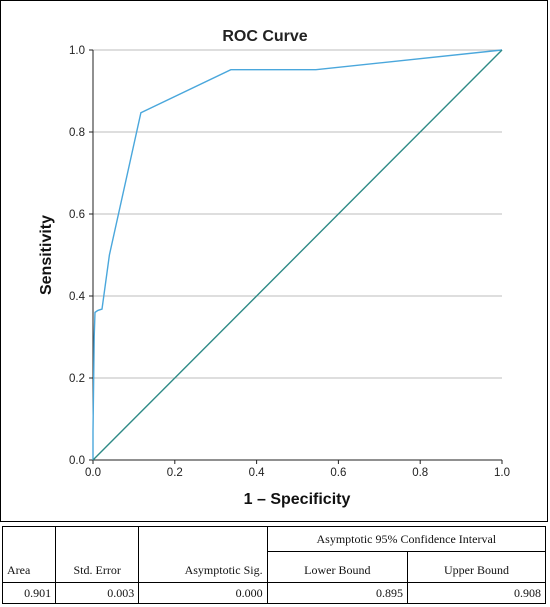 The image size is (550, 607). What do you see at coordinates (29, 554) in the screenshot?
I see `area-header: Area` at bounding box center [29, 554].